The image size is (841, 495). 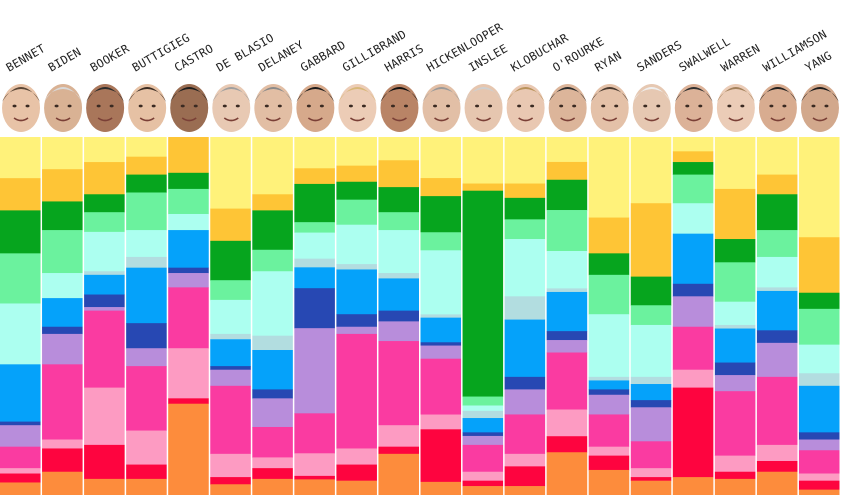 I want to click on candidate-label: BENNET, so click(x=26, y=57).